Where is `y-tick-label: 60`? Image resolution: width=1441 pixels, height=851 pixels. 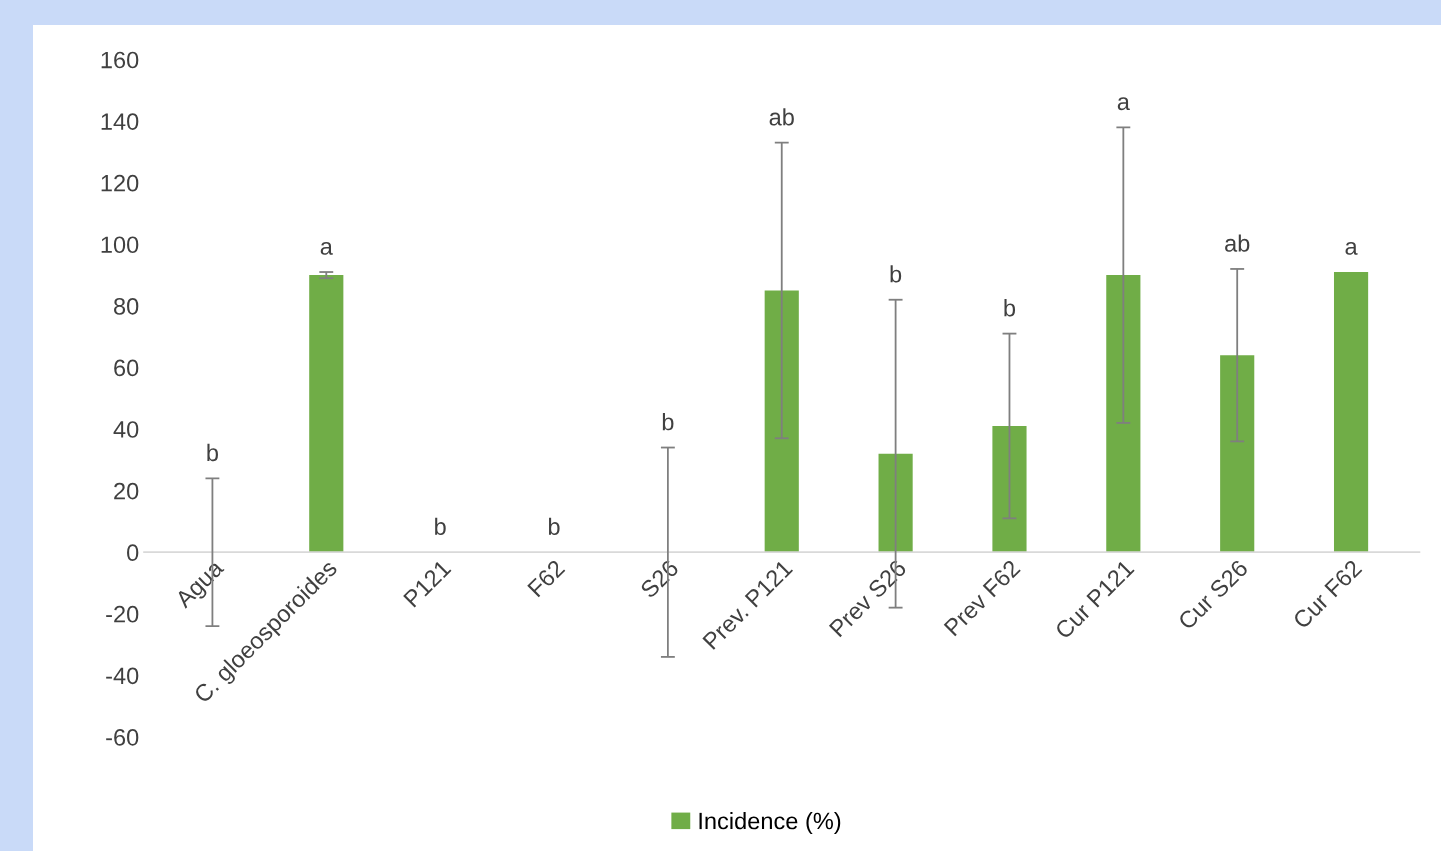
y-tick-label: 60 is located at coordinates (126, 368).